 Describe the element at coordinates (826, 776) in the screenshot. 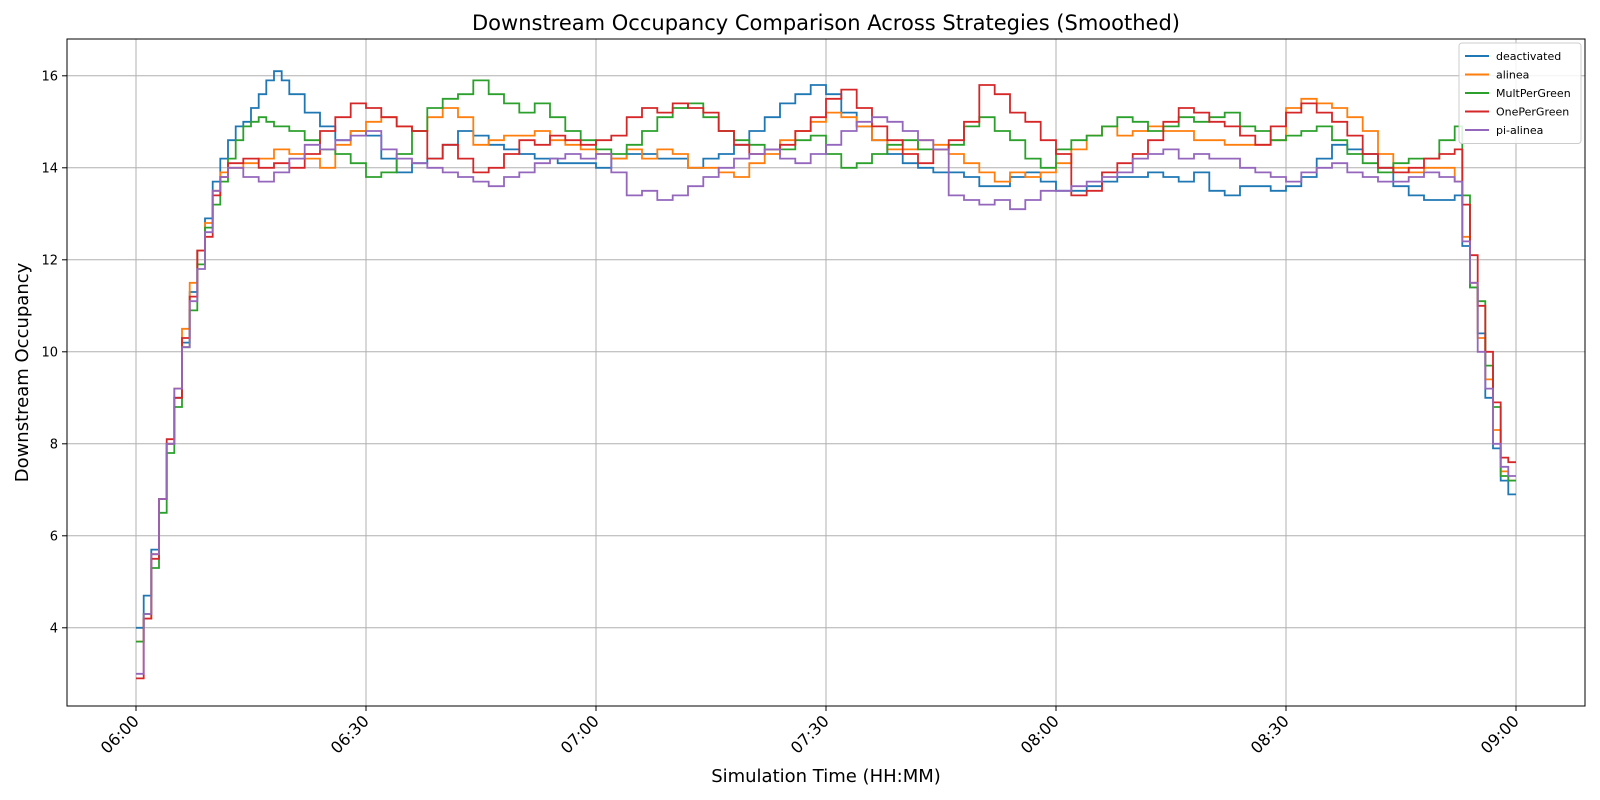

I see `x-axis-label: Simulation Time (HH:MM)` at that location.